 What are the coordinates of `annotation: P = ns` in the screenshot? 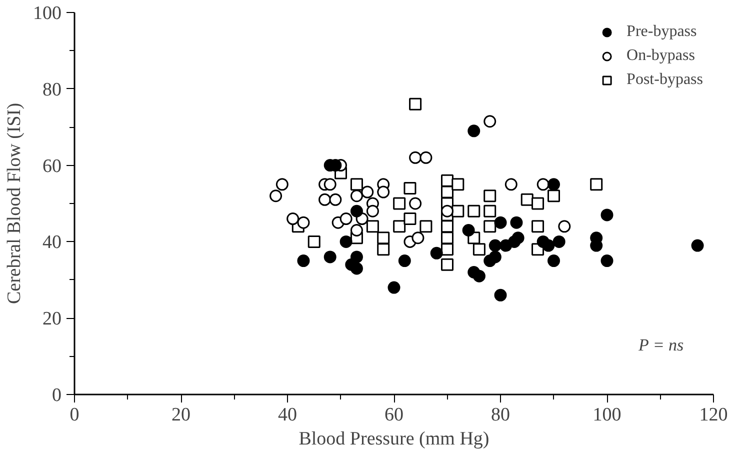 It's located at (661, 345).